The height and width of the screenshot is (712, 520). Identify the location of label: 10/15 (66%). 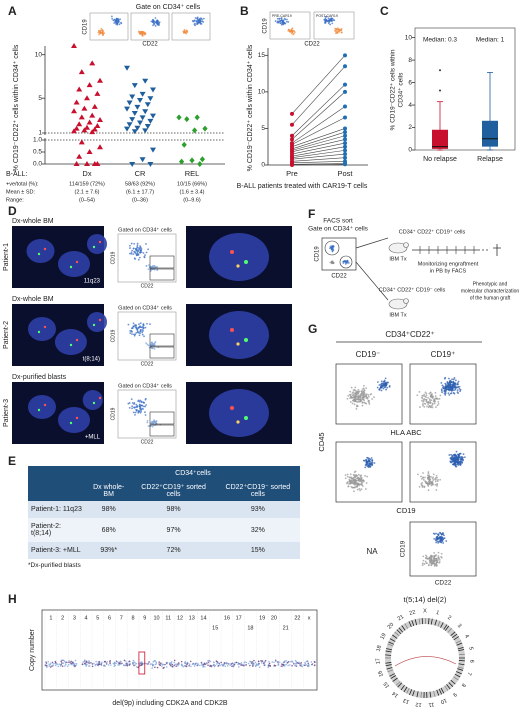
(192, 184).